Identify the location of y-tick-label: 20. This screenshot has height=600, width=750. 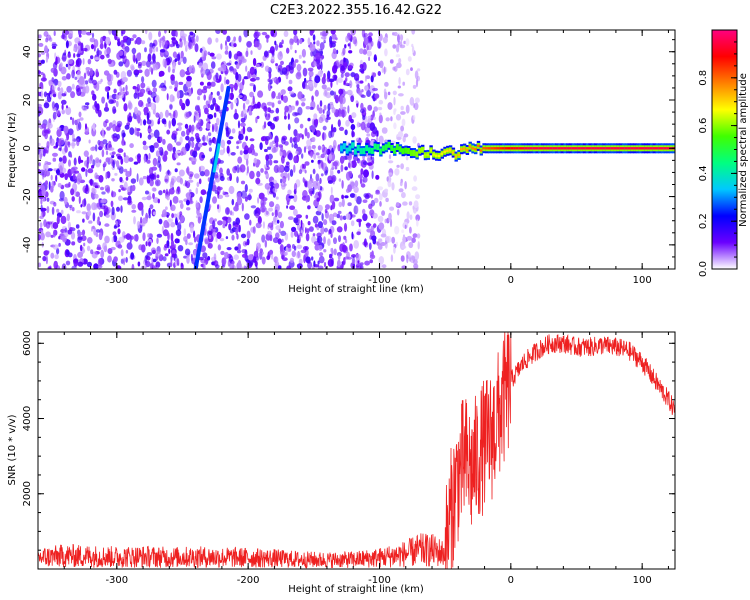
(27, 100).